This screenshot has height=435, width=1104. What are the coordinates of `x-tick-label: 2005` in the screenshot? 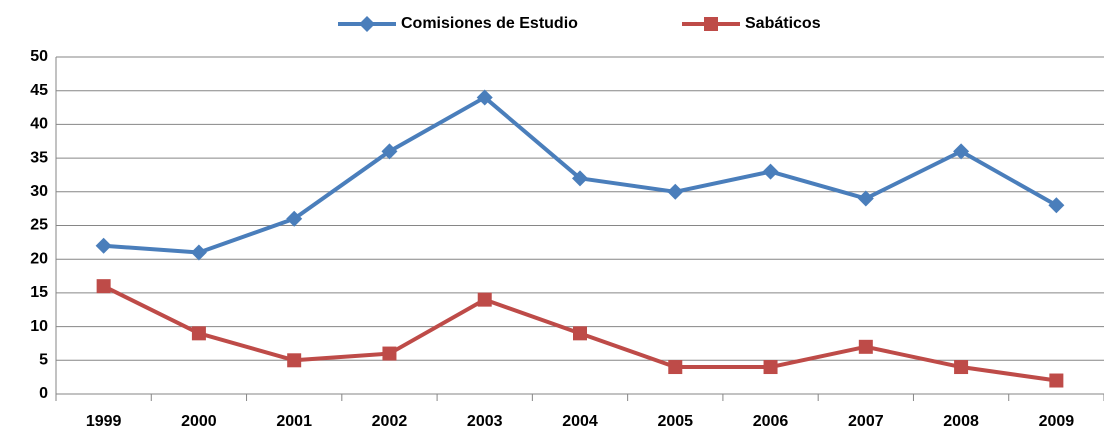 It's located at (675, 421).